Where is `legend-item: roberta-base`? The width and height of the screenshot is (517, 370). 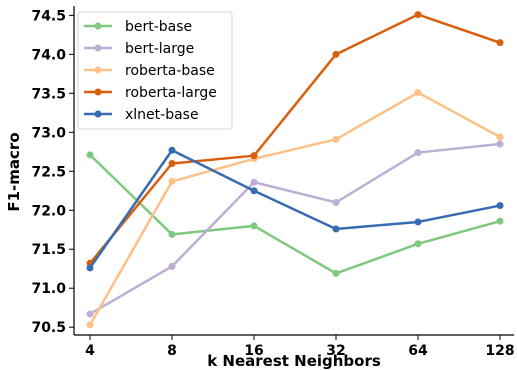
legend-item: roberta-base is located at coordinates (149, 71).